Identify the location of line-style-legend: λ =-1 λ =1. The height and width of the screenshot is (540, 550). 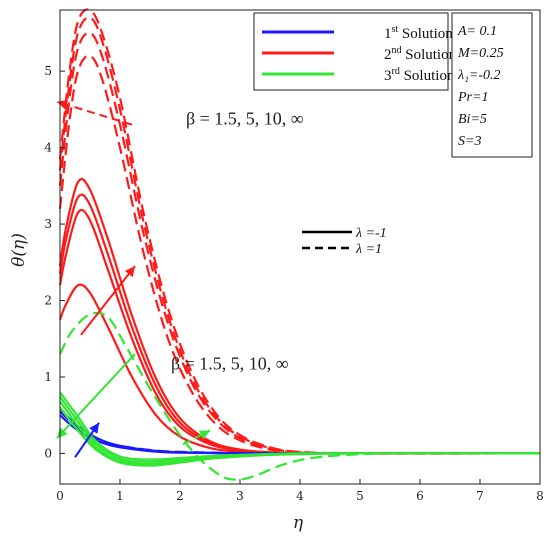
(344, 241).